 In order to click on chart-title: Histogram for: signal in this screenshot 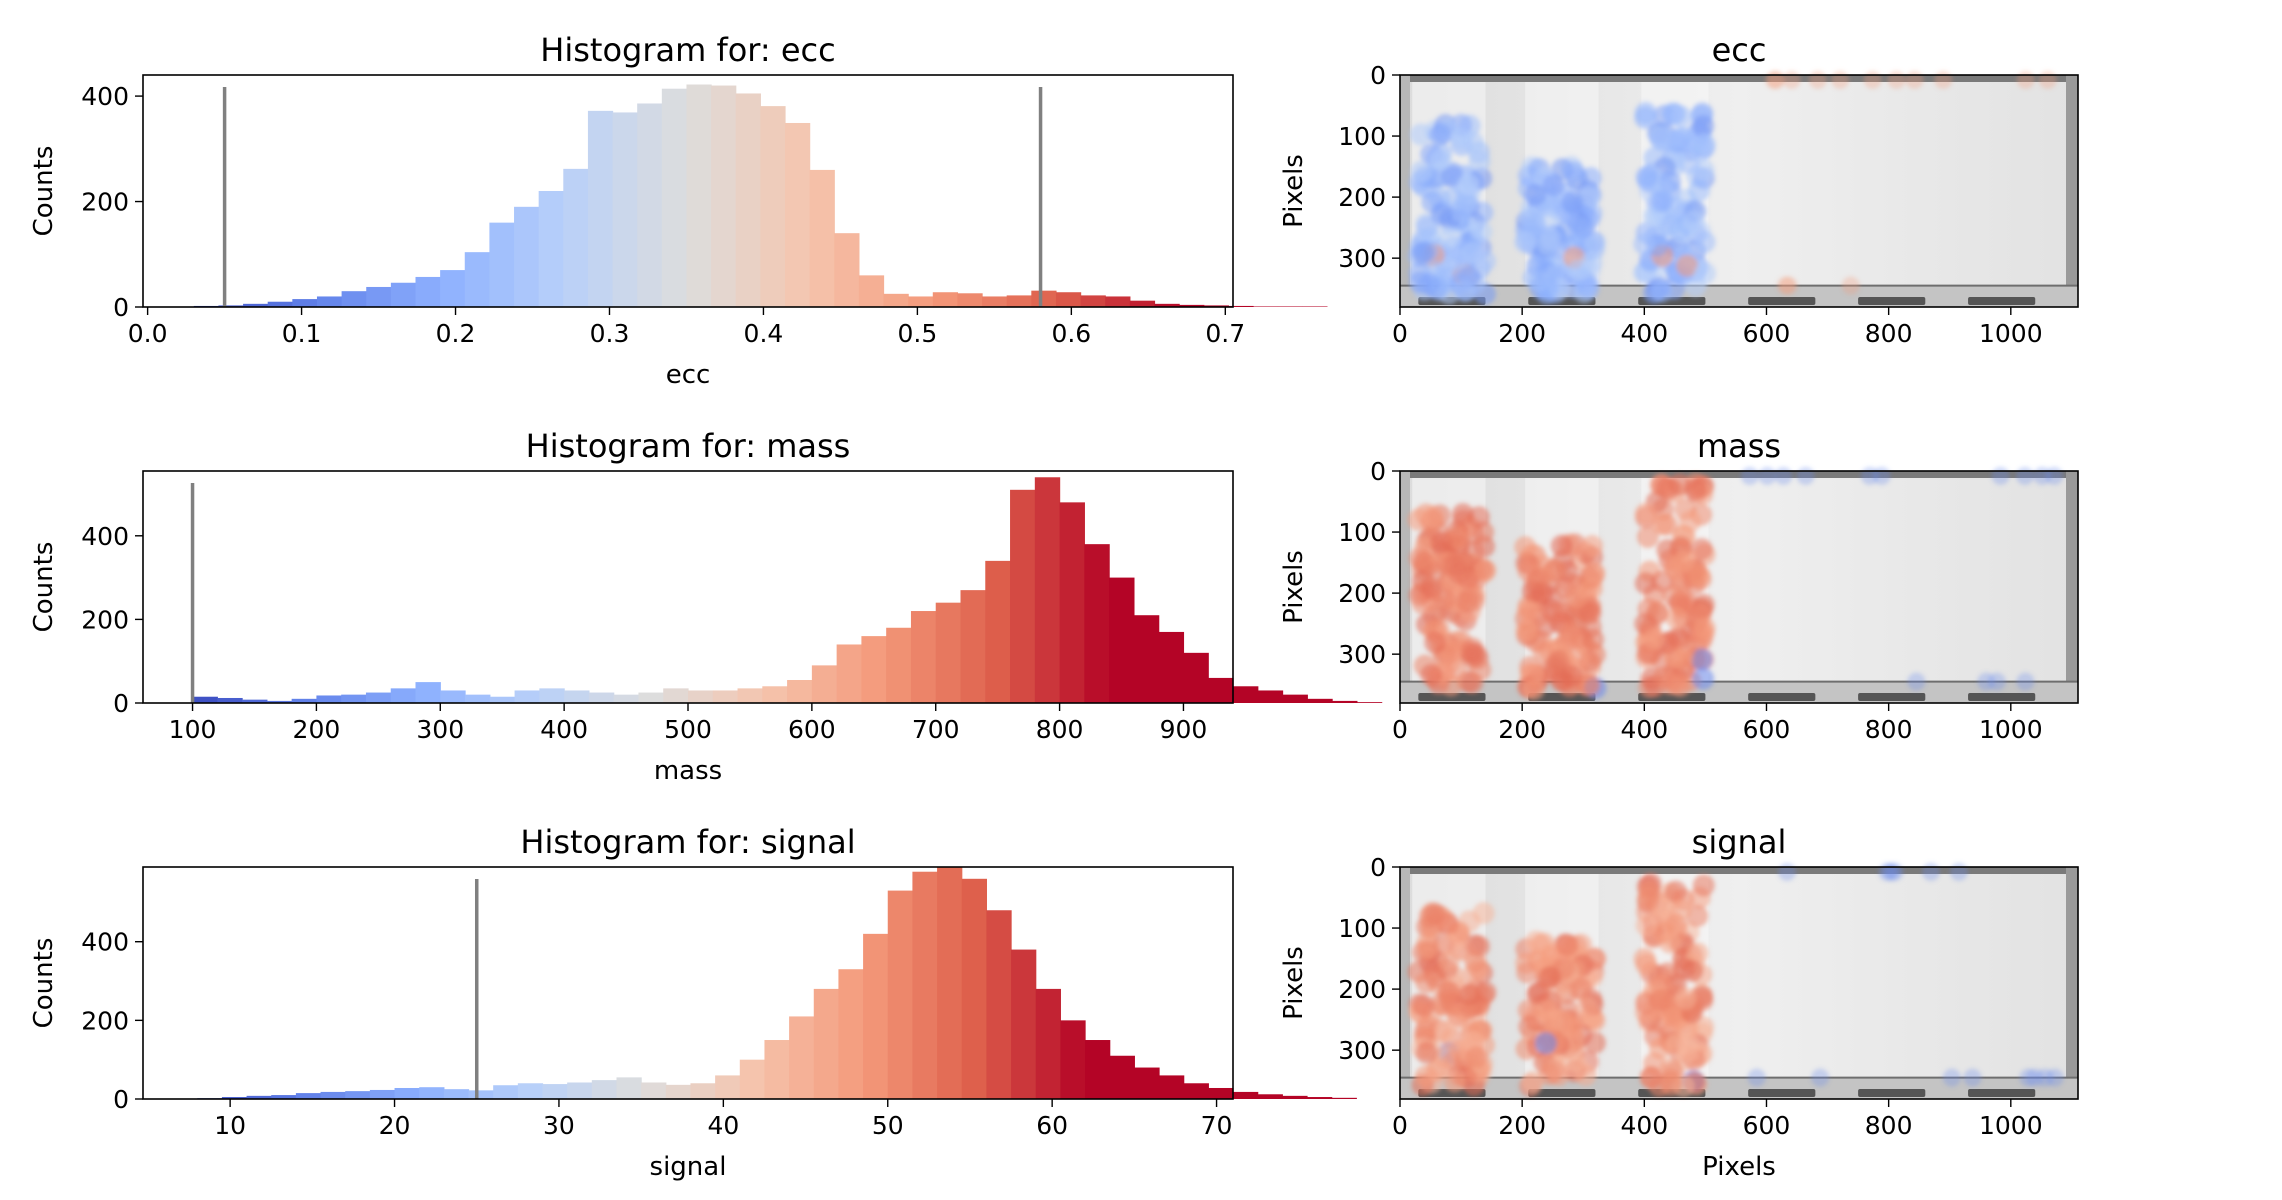, I will do `click(687, 842)`.